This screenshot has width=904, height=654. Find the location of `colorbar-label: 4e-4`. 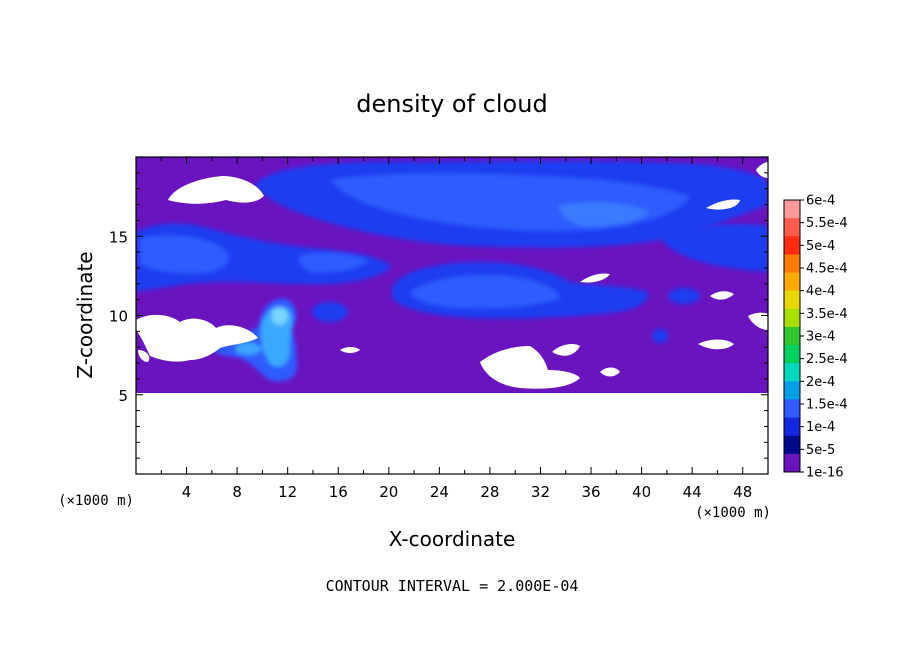

colorbar-label: 4e-4 is located at coordinates (820, 291).